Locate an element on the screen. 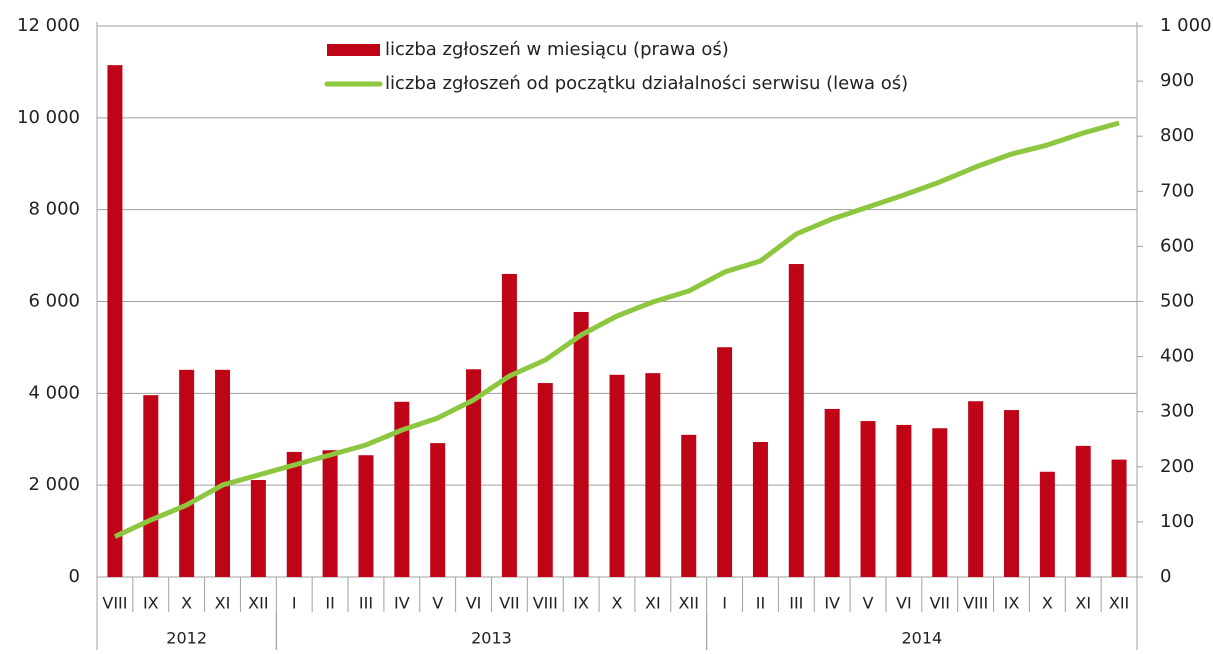 The image size is (1213, 654). y2-tick-label: 800 is located at coordinates (1177, 135).